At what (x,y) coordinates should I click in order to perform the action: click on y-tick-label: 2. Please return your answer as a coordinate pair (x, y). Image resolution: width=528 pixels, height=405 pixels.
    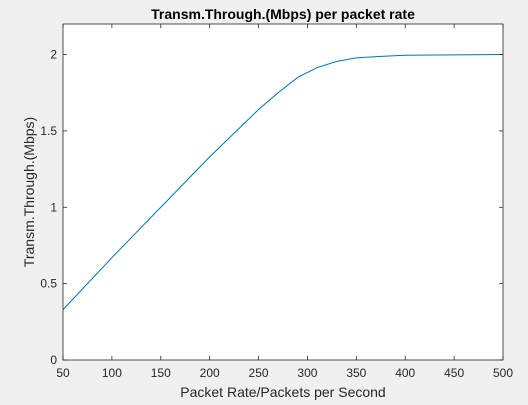
    Looking at the image, I should click on (53, 55).